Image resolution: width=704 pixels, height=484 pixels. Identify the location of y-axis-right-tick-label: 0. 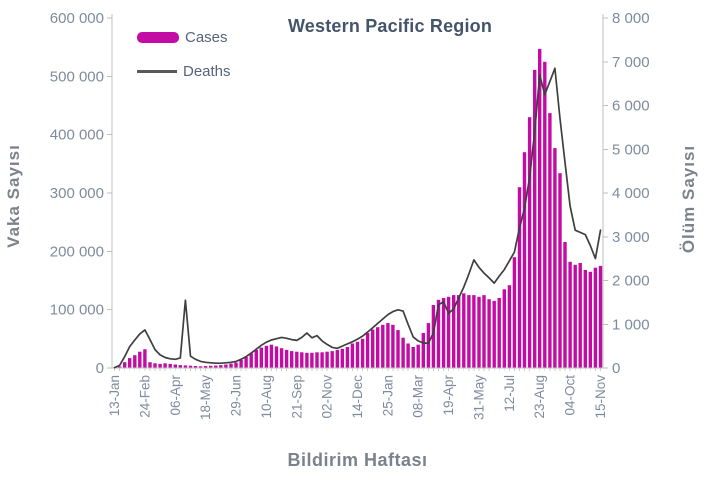
(616, 368).